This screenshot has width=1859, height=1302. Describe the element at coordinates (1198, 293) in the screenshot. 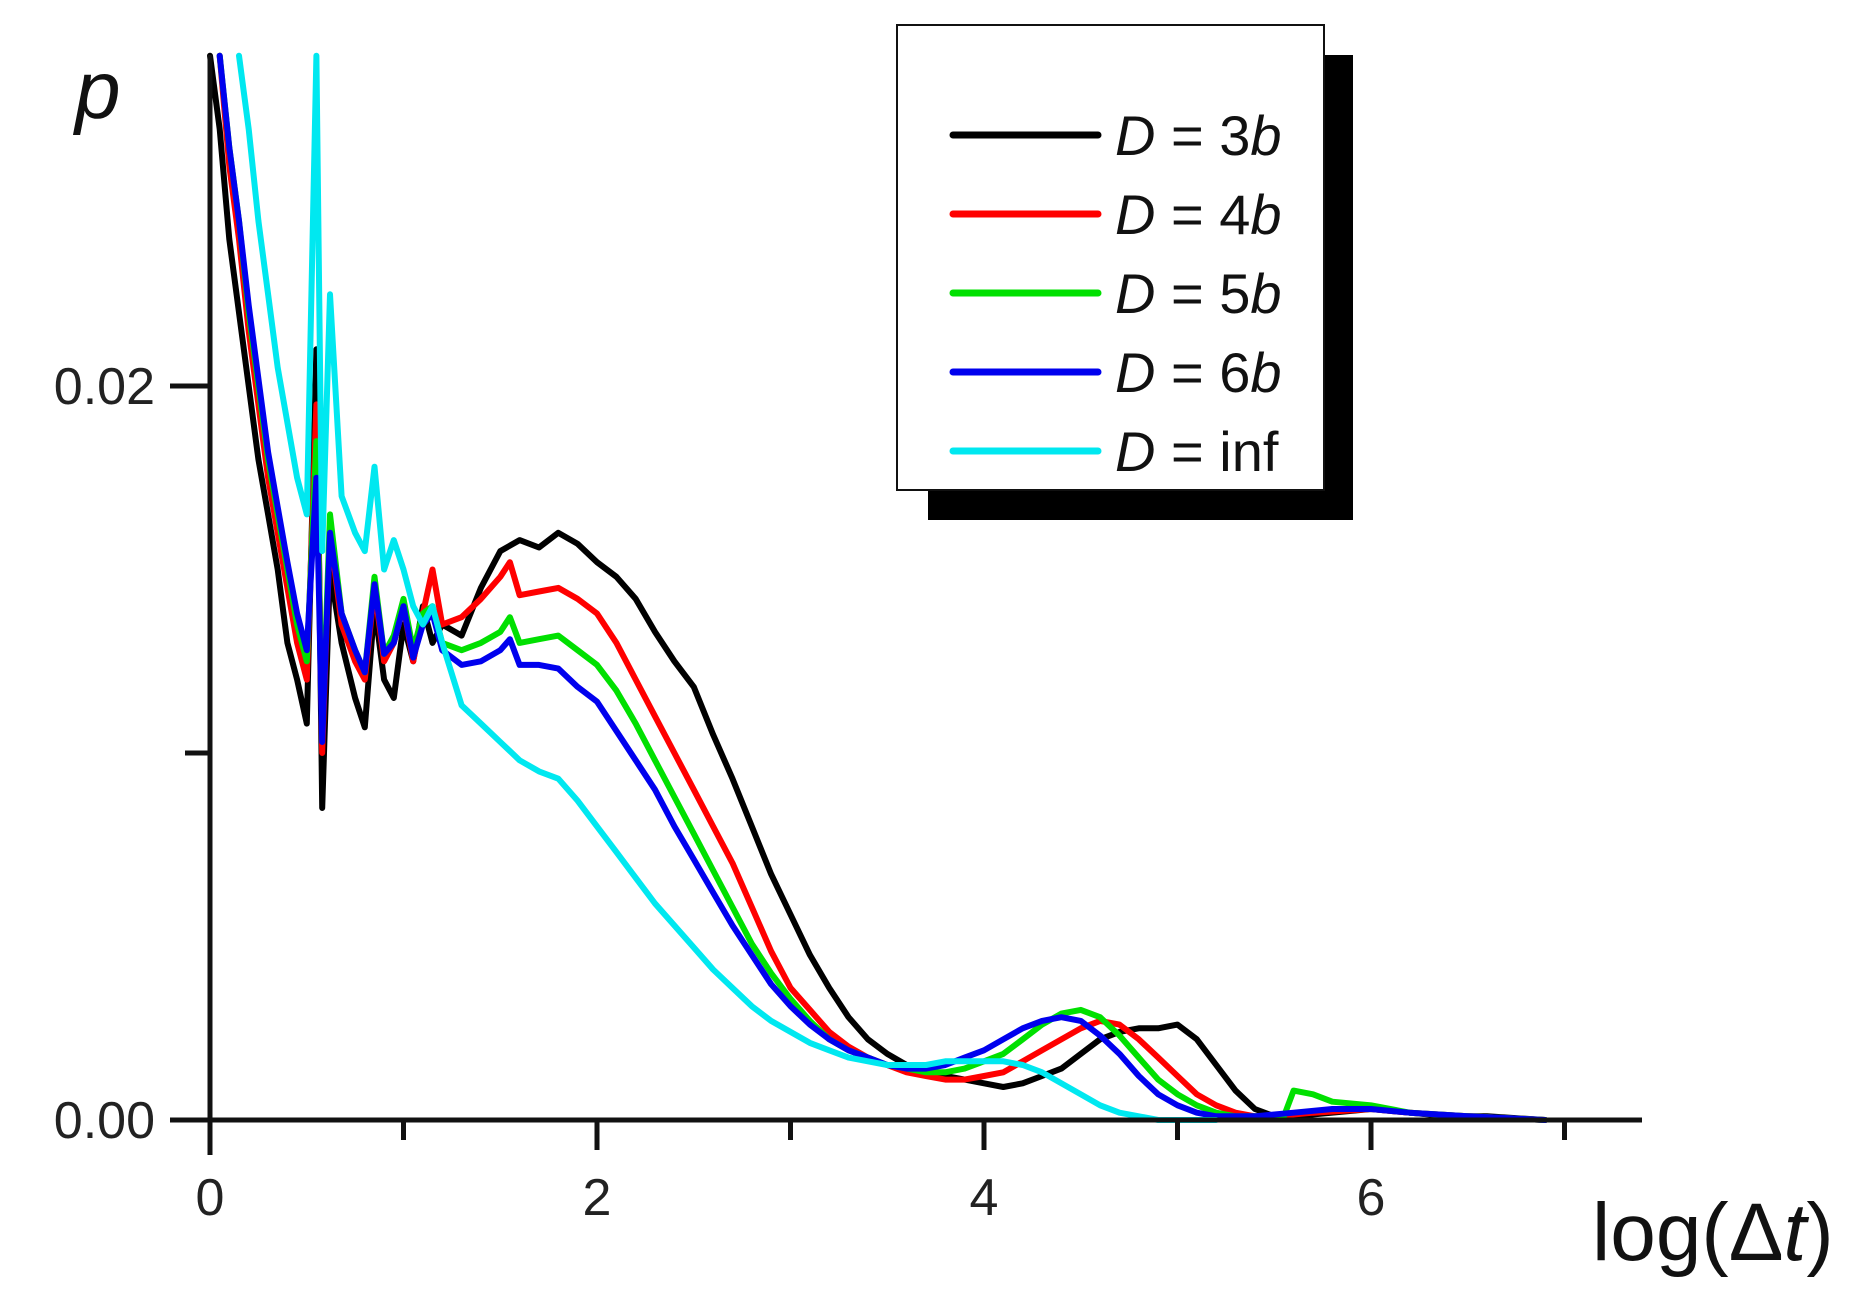

I see `legend-label-d-5b: D = 5b` at that location.